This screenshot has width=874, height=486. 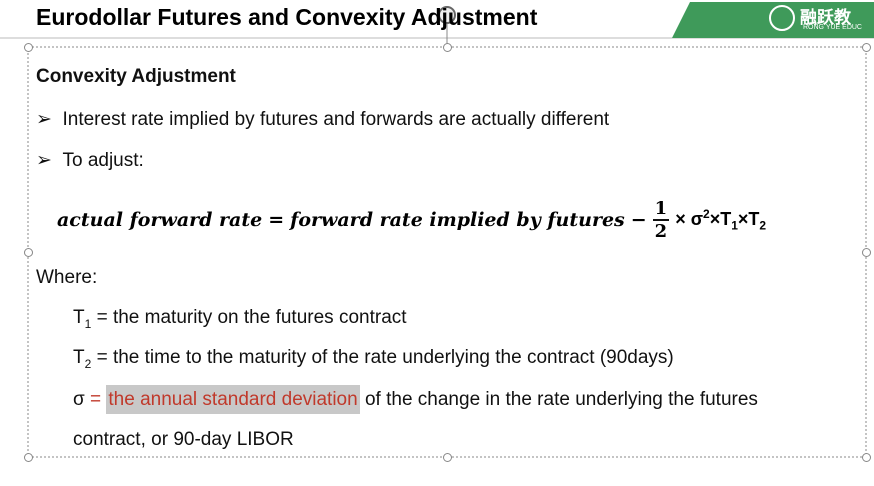 I want to click on logo-text: 融跃教, so click(x=825, y=17).